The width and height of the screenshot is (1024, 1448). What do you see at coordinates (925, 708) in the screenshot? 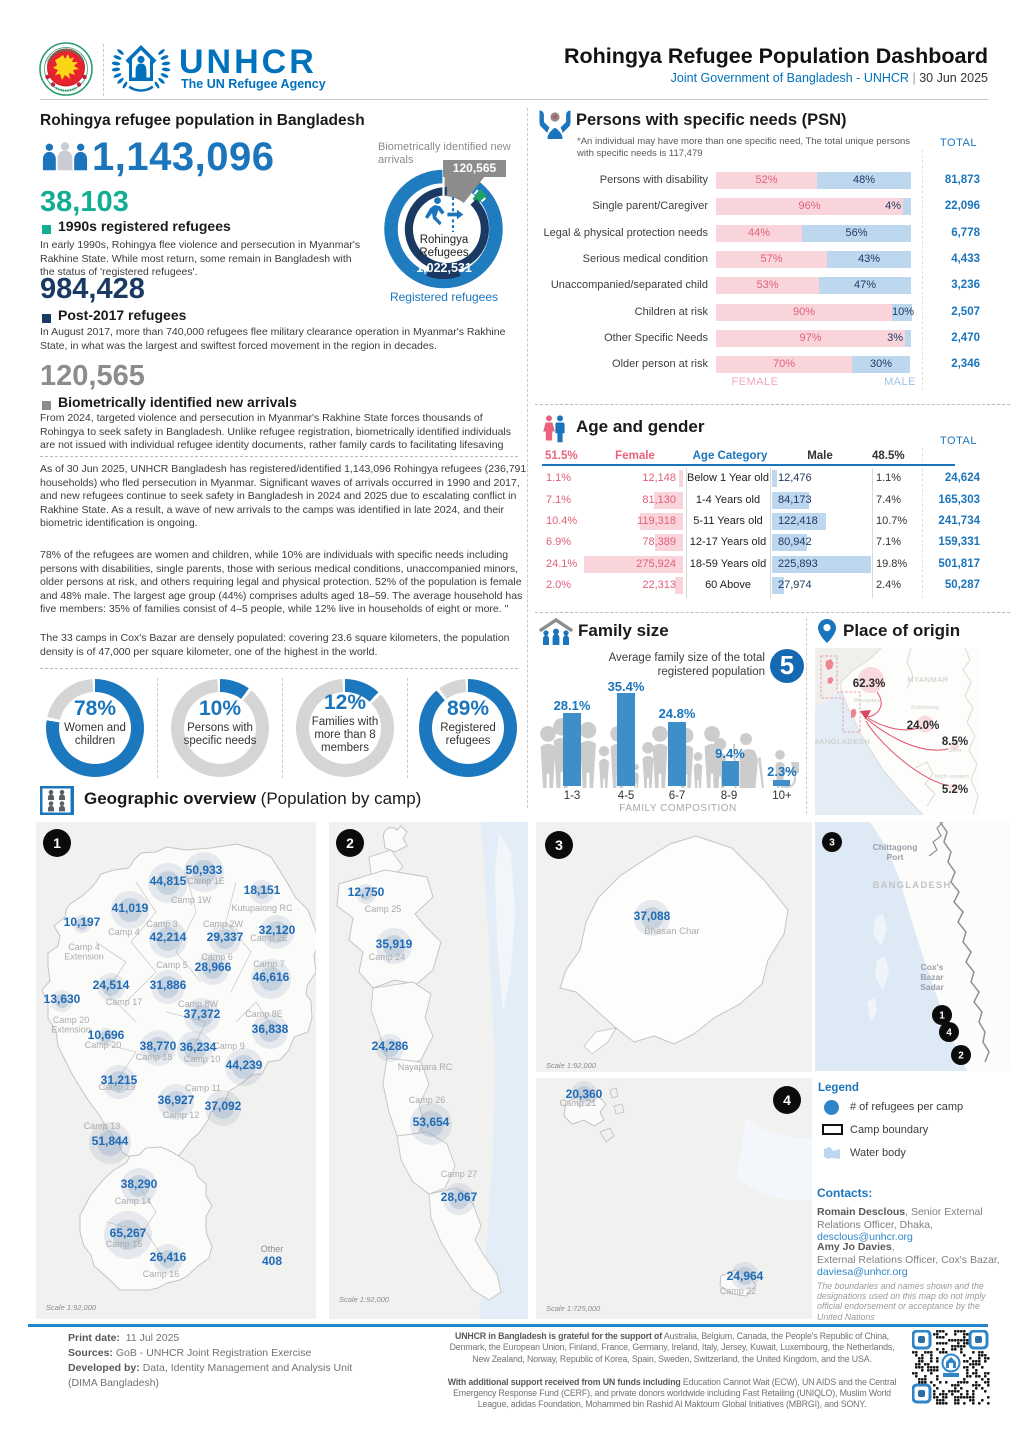
I see `svg-text: Buthidaung` at bounding box center [925, 708].